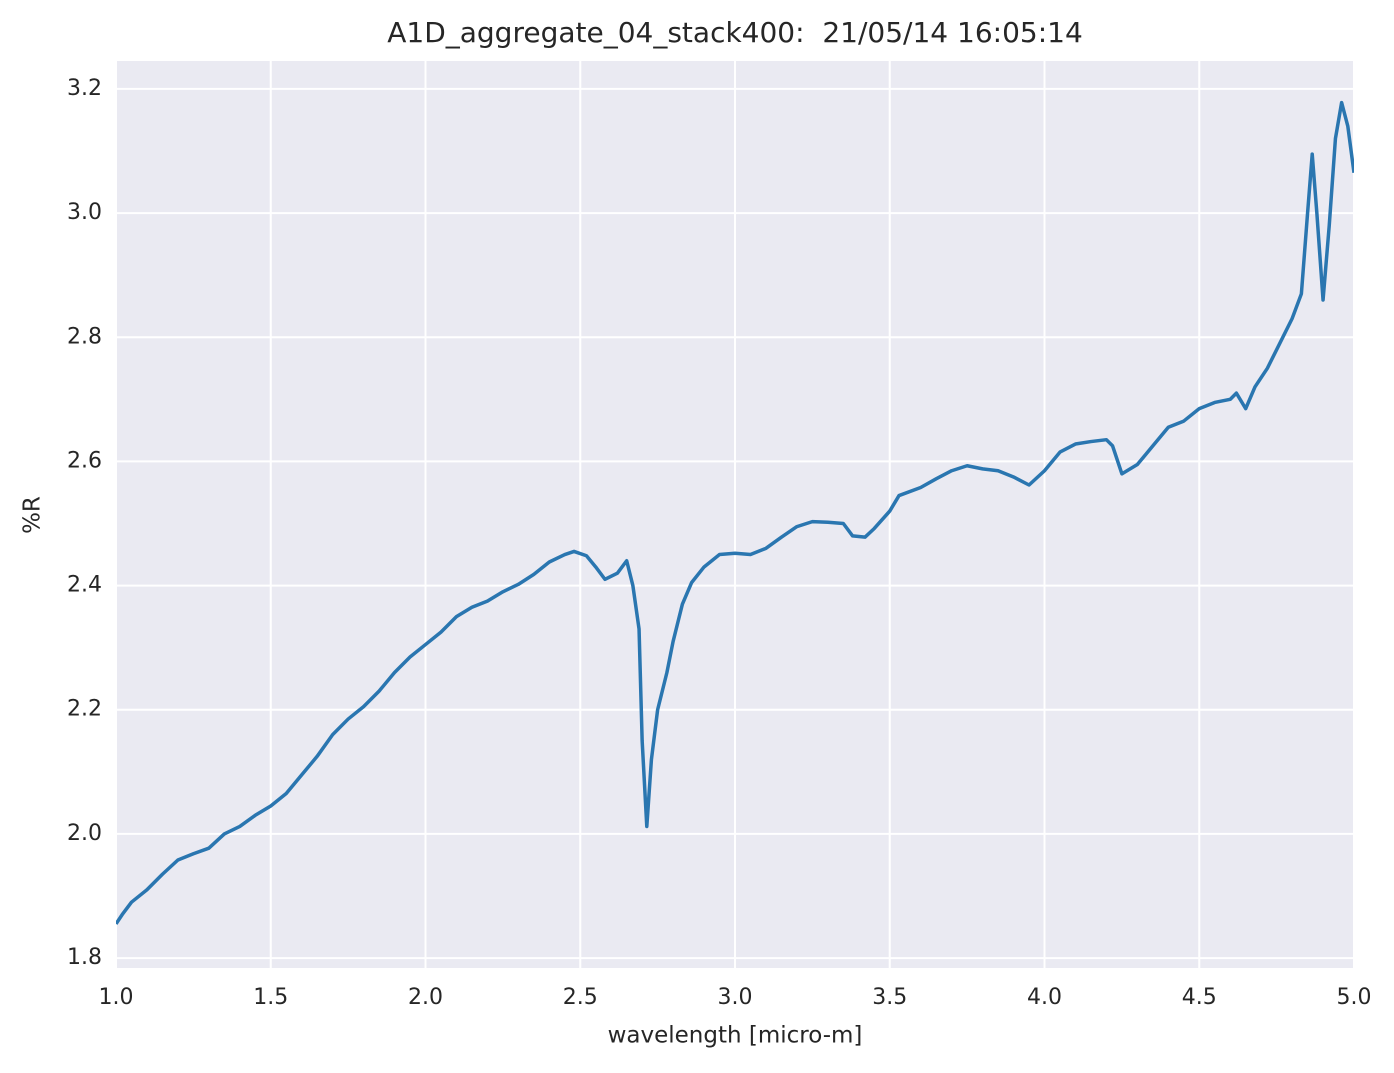 Image resolution: width=1394 pixels, height=1073 pixels. I want to click on y-tick-label: 3.0, so click(84, 212).